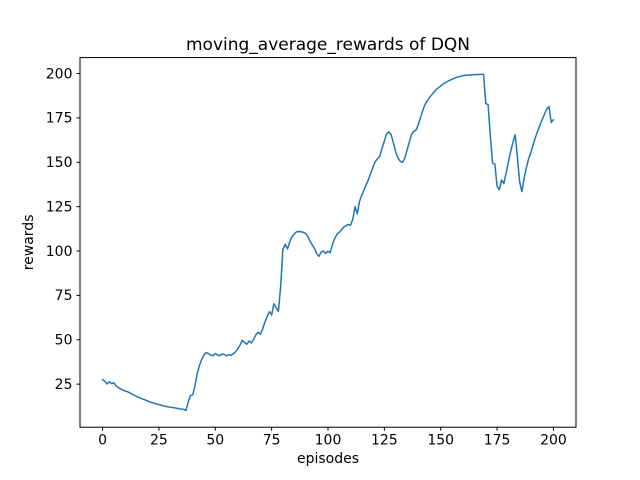 This screenshot has width=640, height=480. I want to click on y-tick-label: 100, so click(59, 252).